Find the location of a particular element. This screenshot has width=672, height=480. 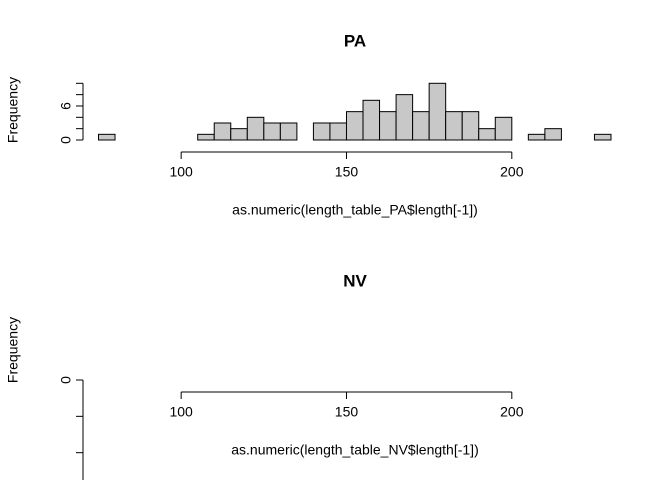

y-tick-label: 6 is located at coordinates (66, 106).